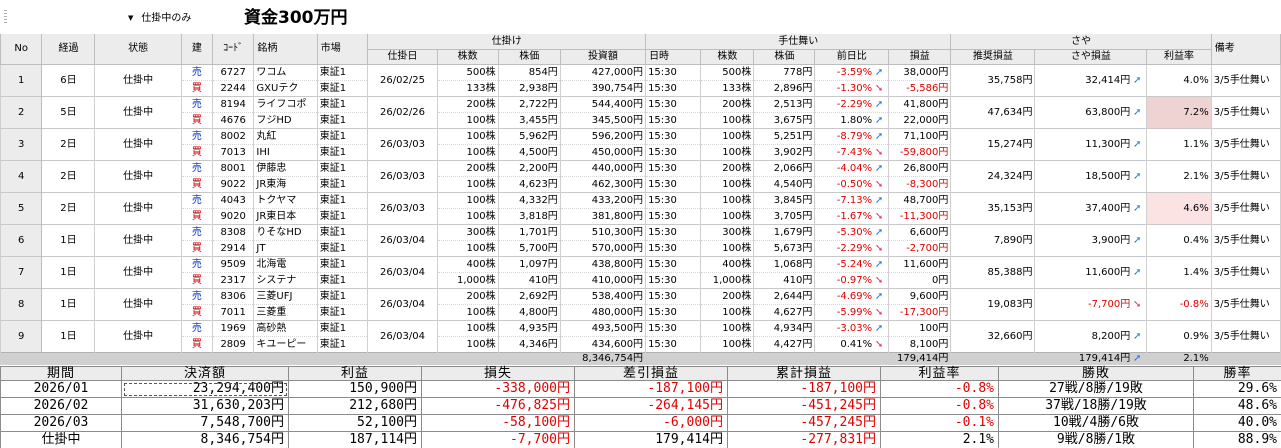 The image size is (1281, 448). Describe the element at coordinates (1091, 57) in the screenshot. I see `col-saya-pnl: さや損益` at that location.